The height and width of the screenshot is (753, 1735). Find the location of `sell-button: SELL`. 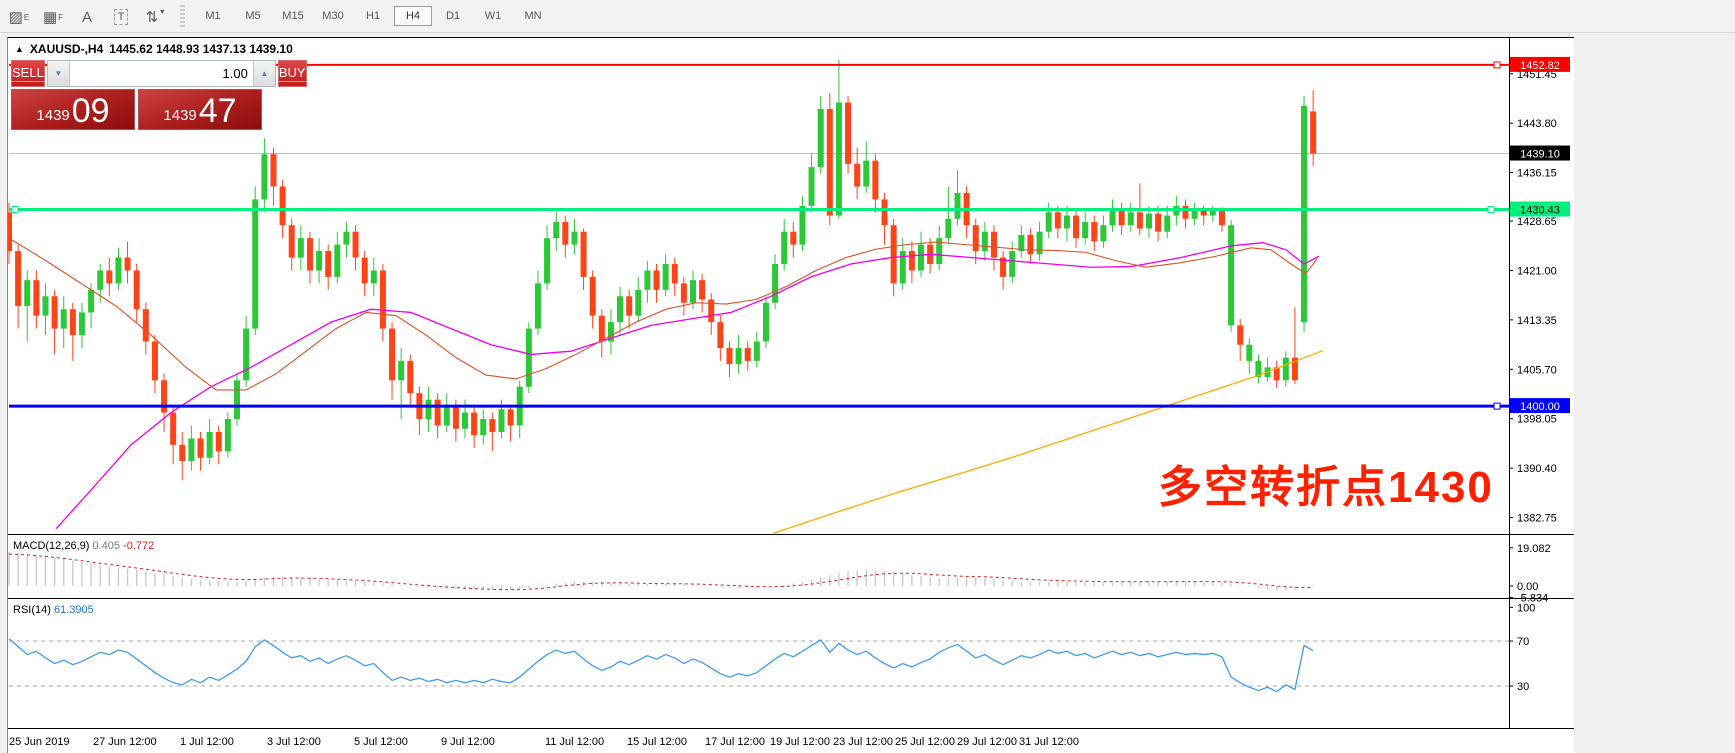

sell-button: SELL is located at coordinates (28, 73).